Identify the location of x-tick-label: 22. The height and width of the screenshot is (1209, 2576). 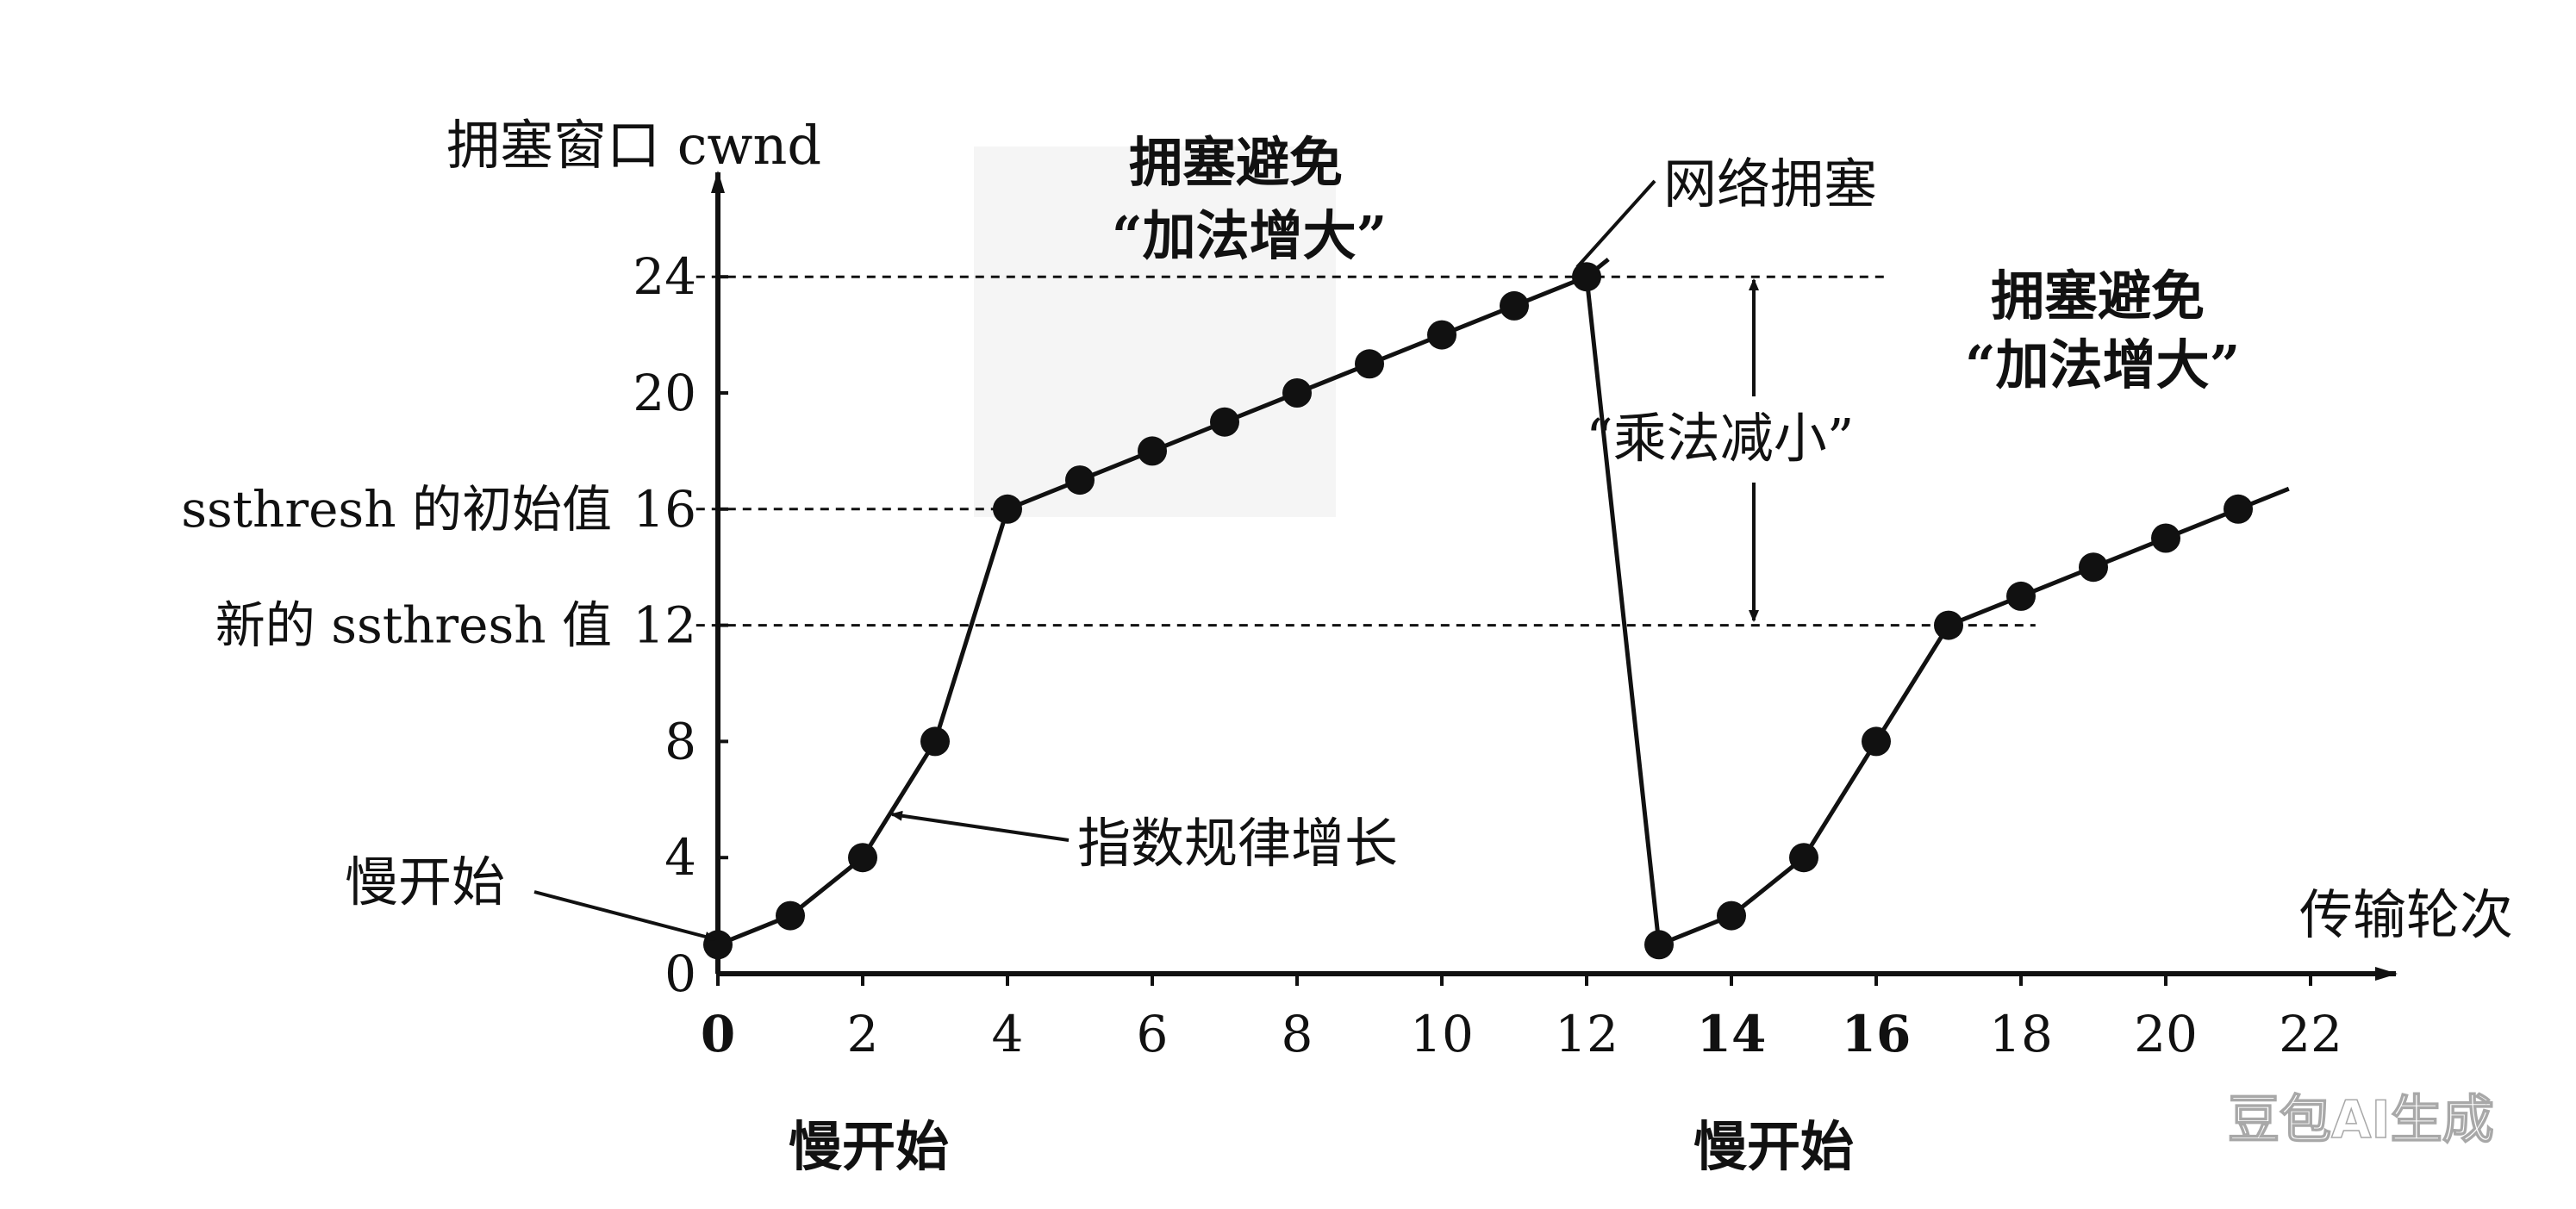
(2310, 1034).